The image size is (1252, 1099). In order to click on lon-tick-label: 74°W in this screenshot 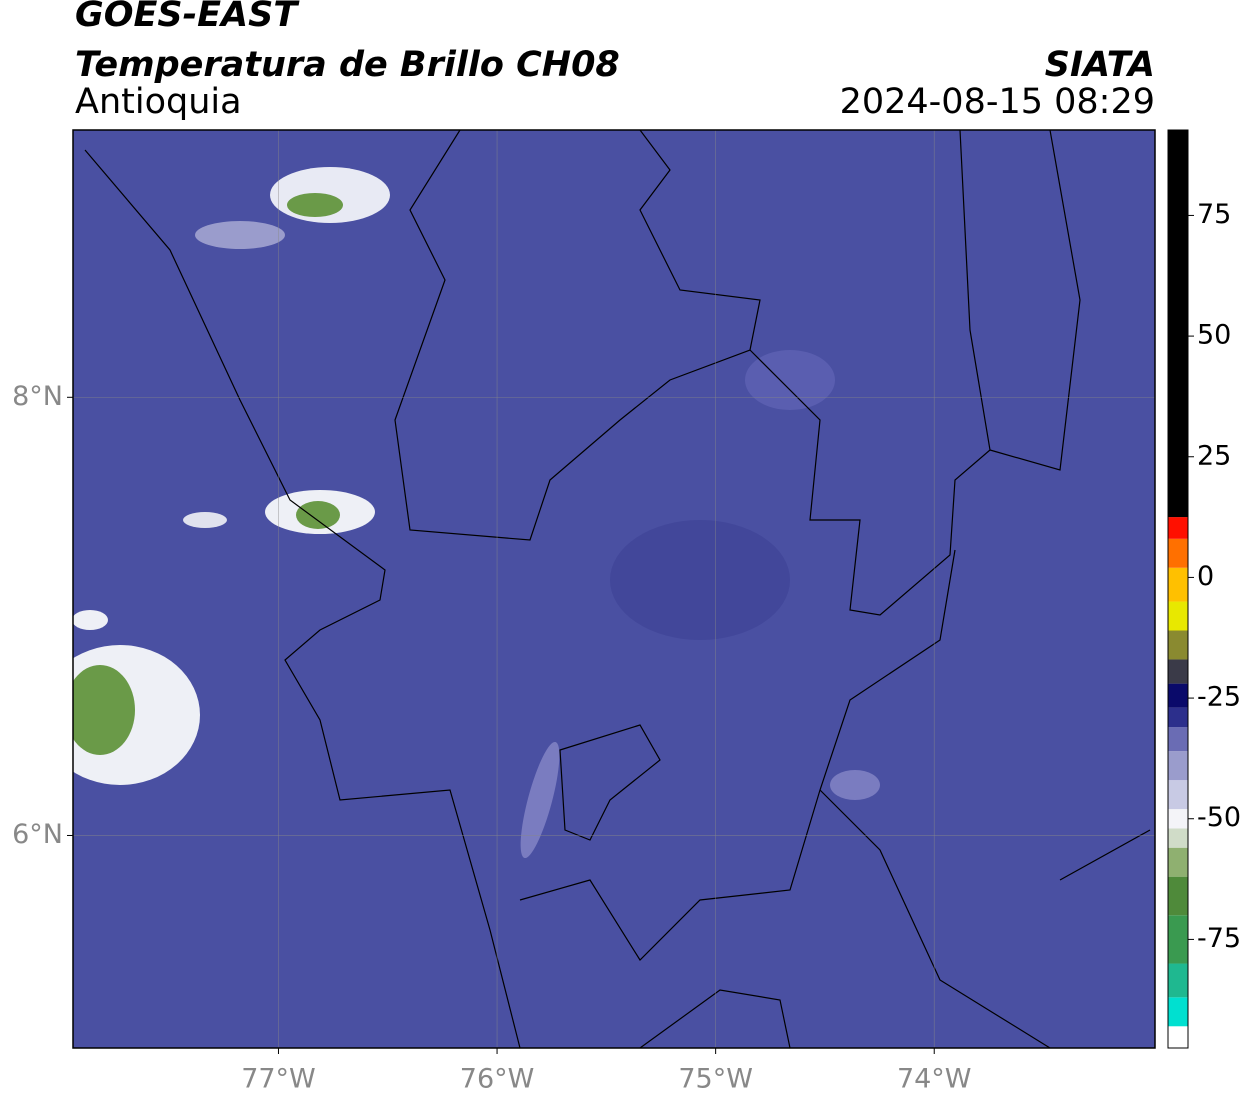, I will do `click(934, 1079)`.